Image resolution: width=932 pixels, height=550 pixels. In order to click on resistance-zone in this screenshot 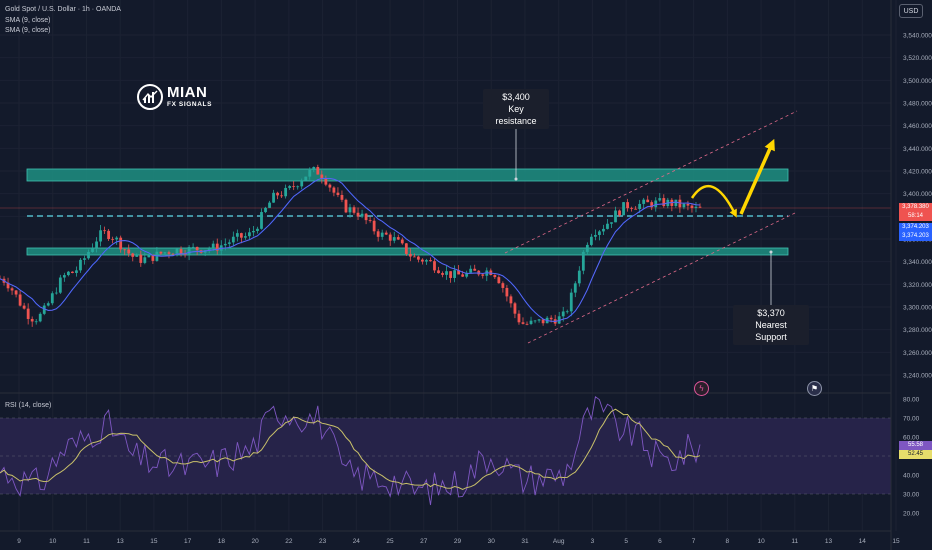, I will do `click(407, 175)`.